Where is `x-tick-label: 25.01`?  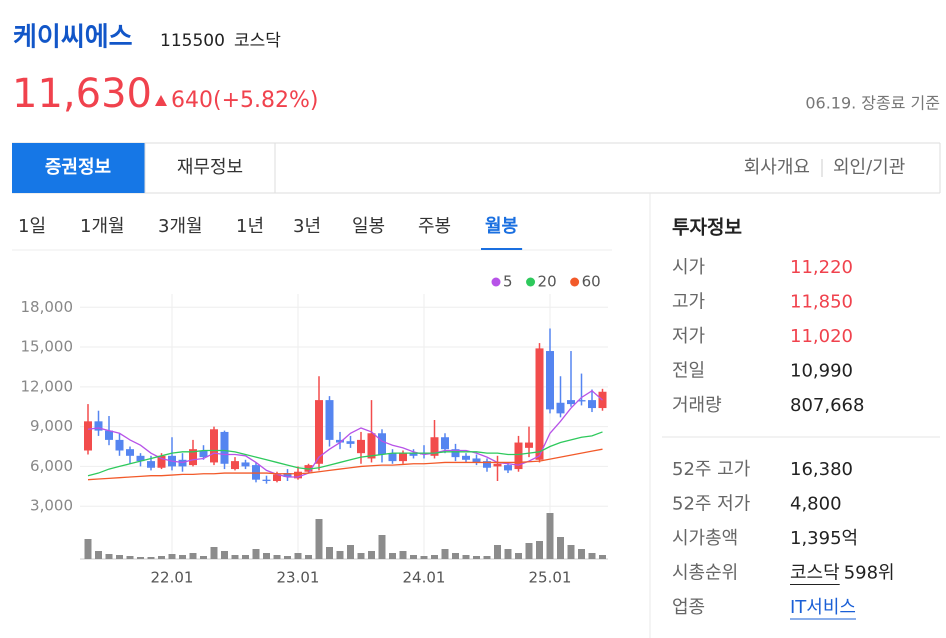 x-tick-label: 25.01 is located at coordinates (550, 578).